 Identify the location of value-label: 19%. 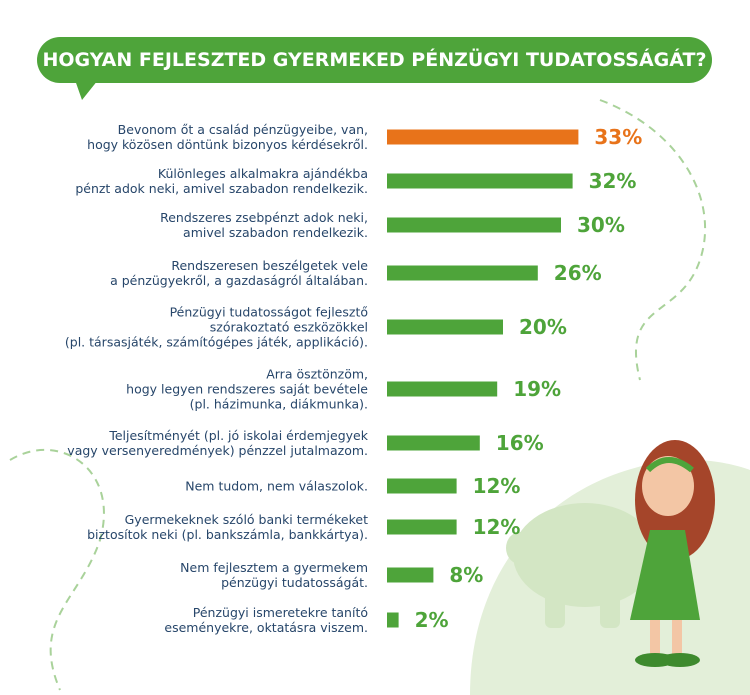
(537, 389).